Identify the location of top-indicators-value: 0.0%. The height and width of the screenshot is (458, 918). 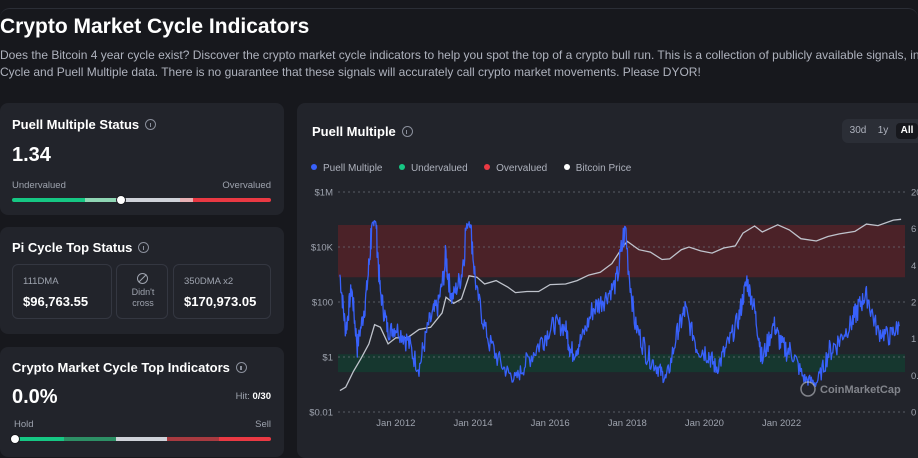
(35, 397).